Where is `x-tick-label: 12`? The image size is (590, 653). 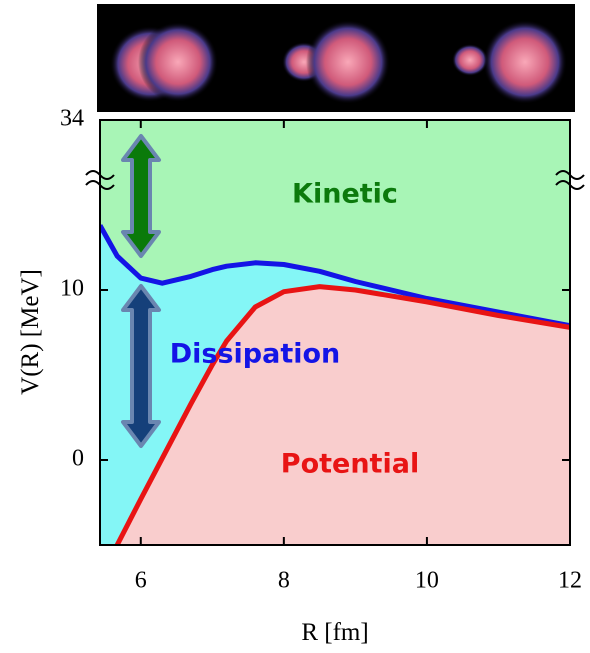
x-tick-label: 12 is located at coordinates (570, 581).